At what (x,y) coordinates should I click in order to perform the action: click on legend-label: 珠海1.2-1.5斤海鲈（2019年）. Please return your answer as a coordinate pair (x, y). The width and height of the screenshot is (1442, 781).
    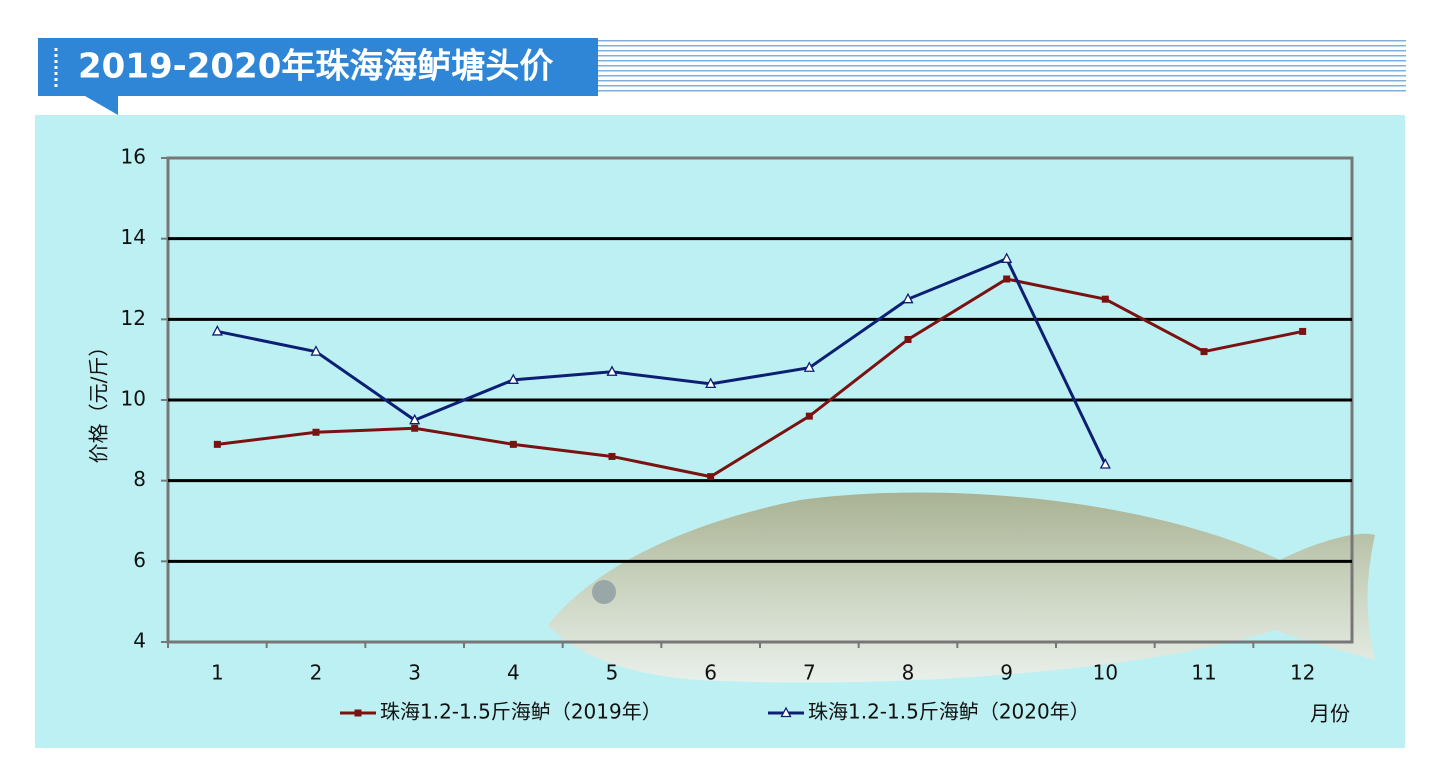
    Looking at the image, I should click on (521, 712).